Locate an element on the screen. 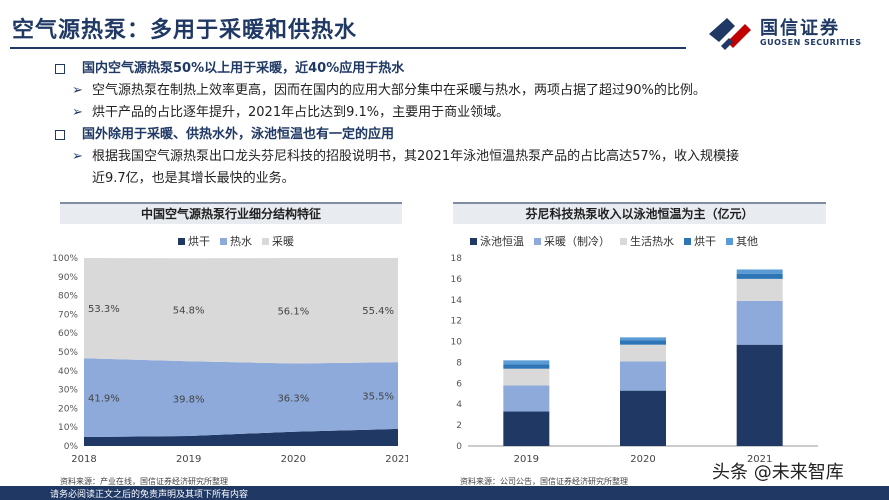 The height and width of the screenshot is (500, 889). area-chart-legend: 烘干 热水 采暖 is located at coordinates (236, 241).